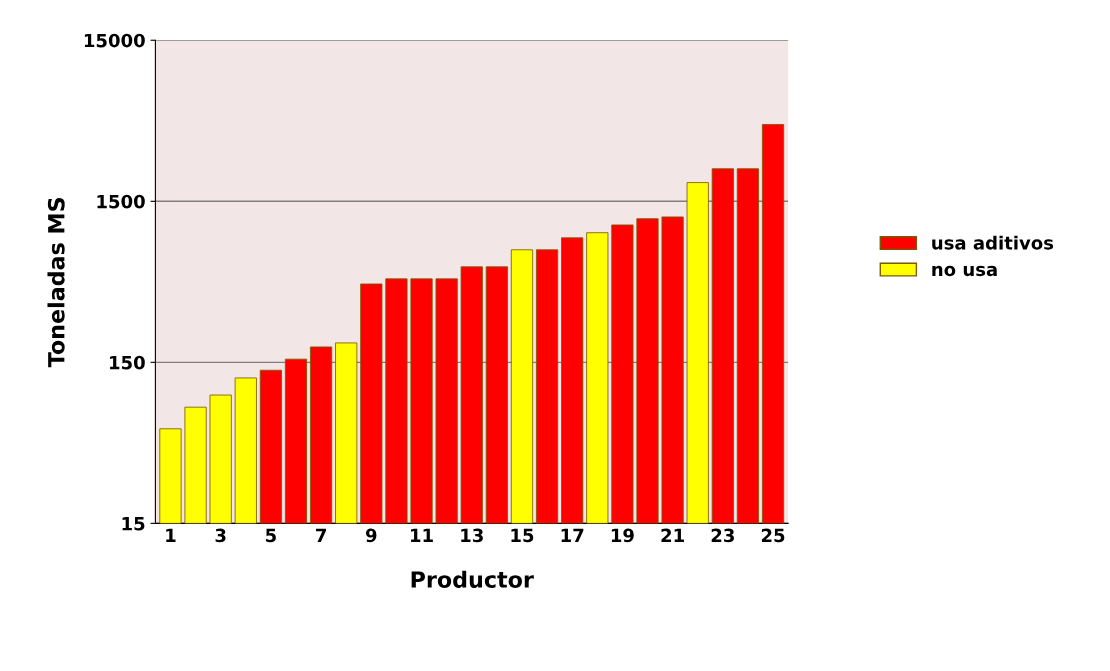  I want to click on y-tick-label: 150, so click(127, 362).